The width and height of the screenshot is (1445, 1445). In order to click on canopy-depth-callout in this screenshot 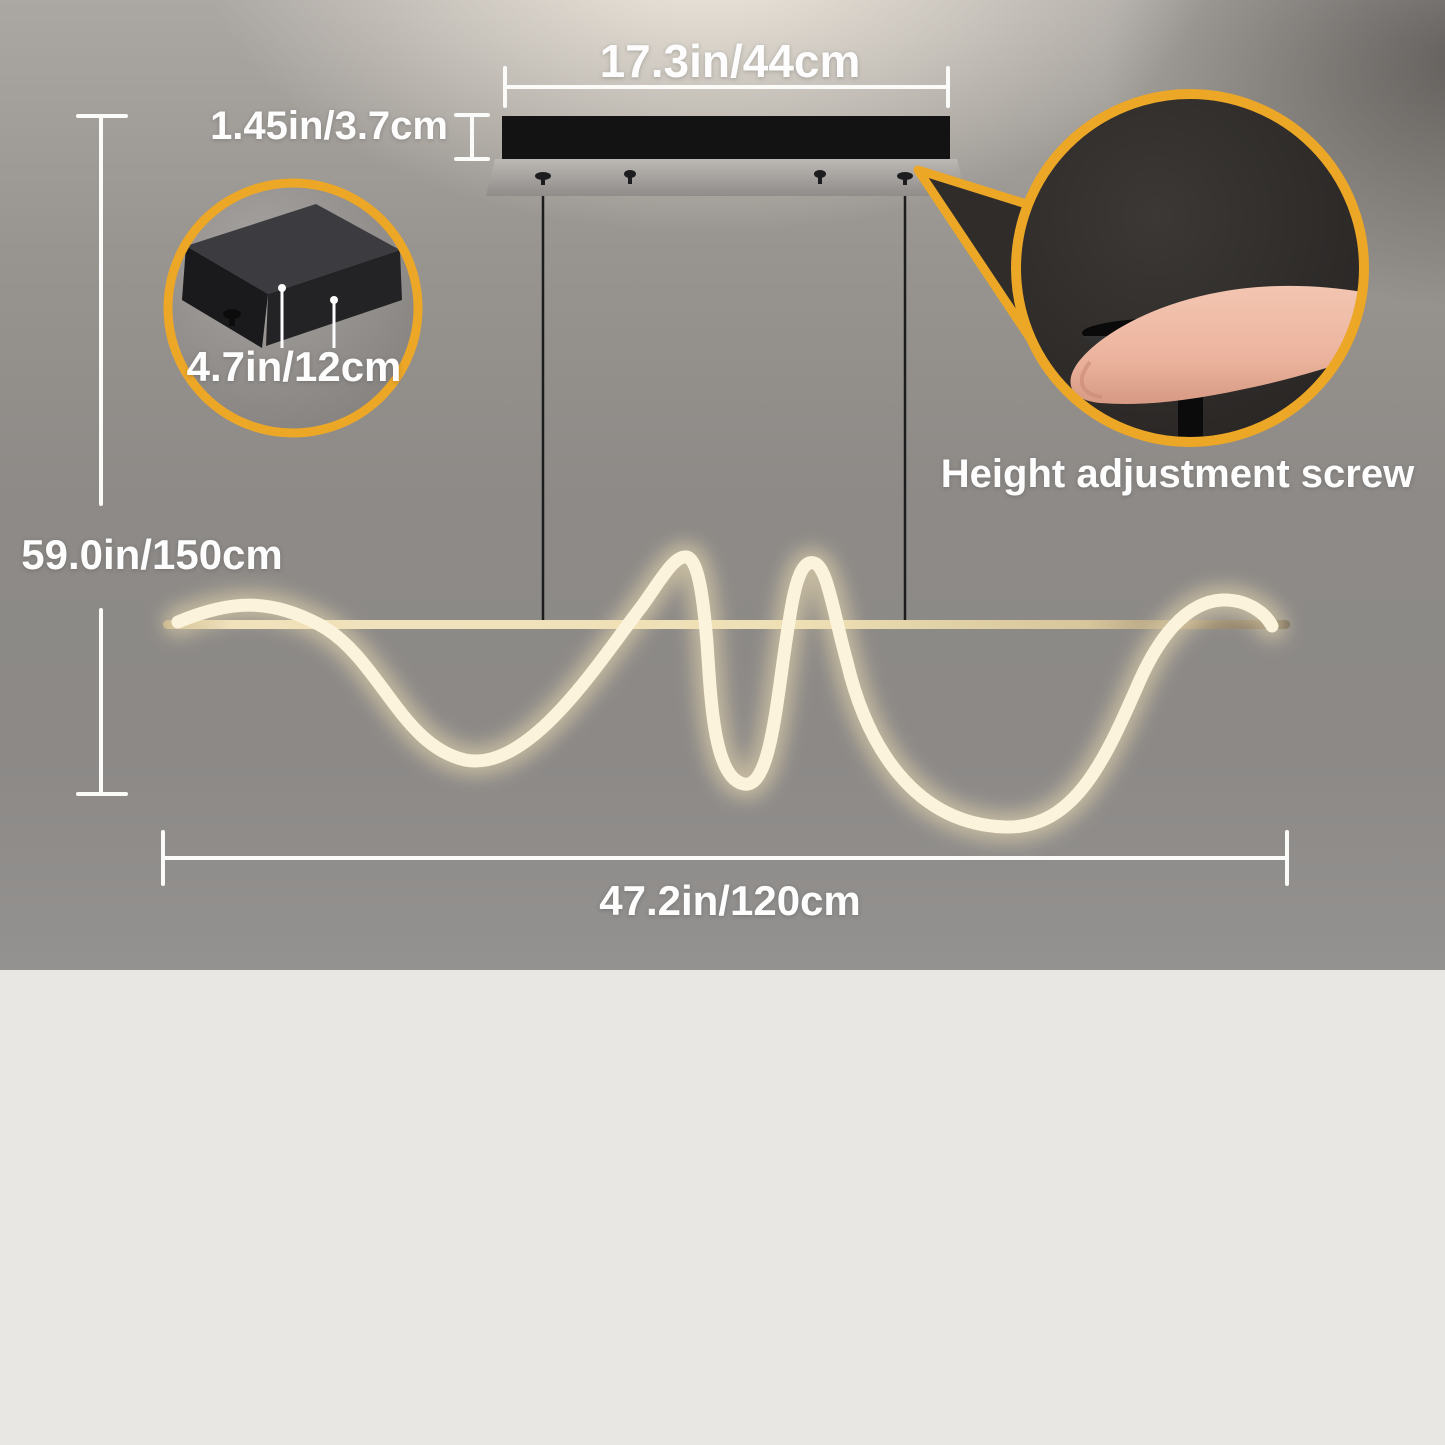, I will do `click(293, 308)`.